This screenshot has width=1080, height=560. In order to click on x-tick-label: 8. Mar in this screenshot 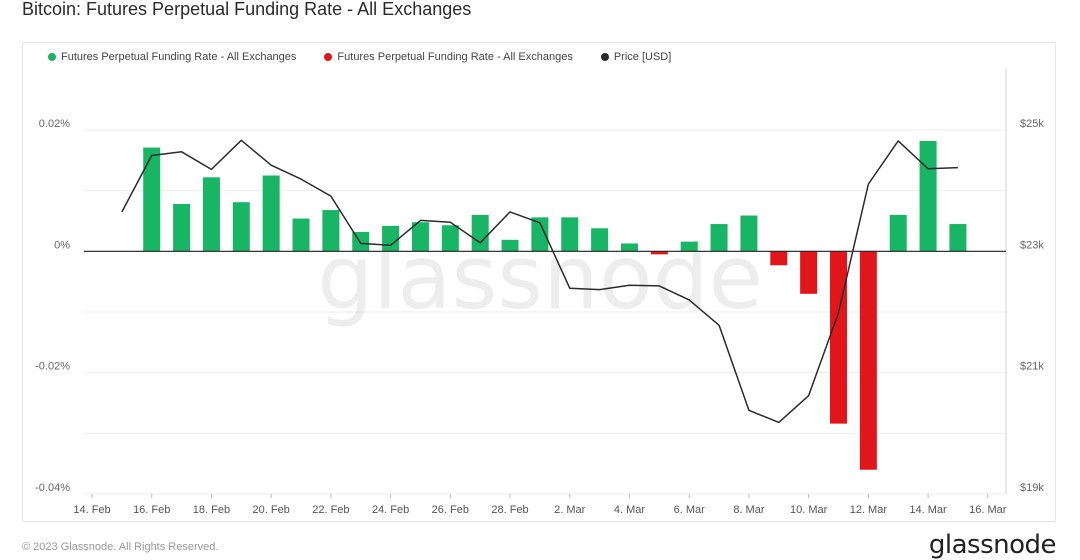, I will do `click(749, 510)`.